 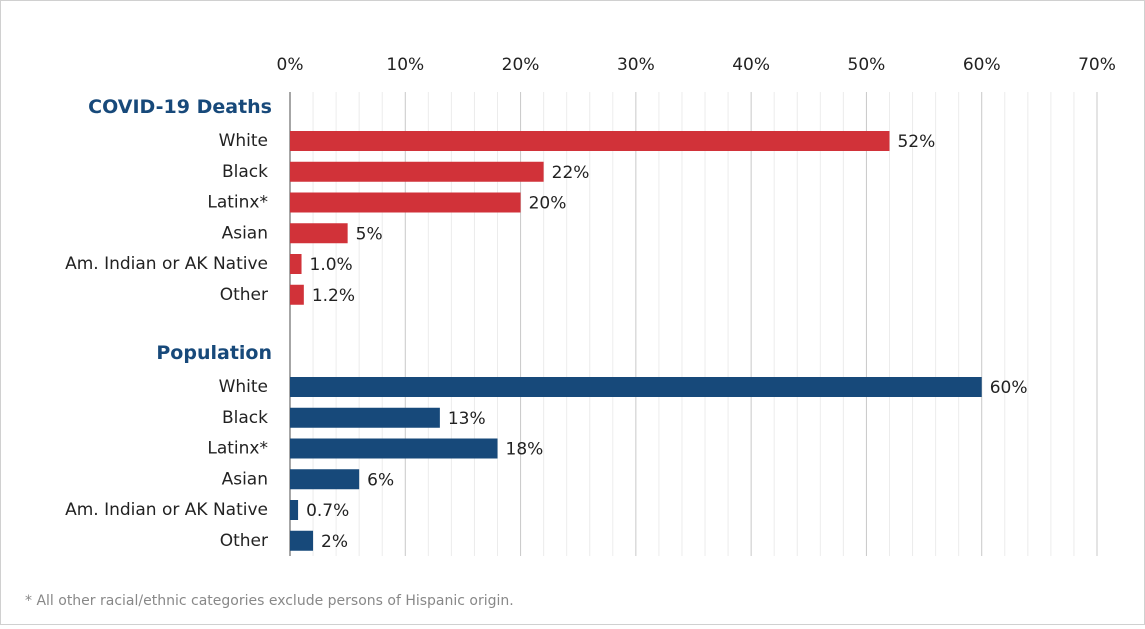 I want to click on value-label: 52%, so click(x=916, y=142).